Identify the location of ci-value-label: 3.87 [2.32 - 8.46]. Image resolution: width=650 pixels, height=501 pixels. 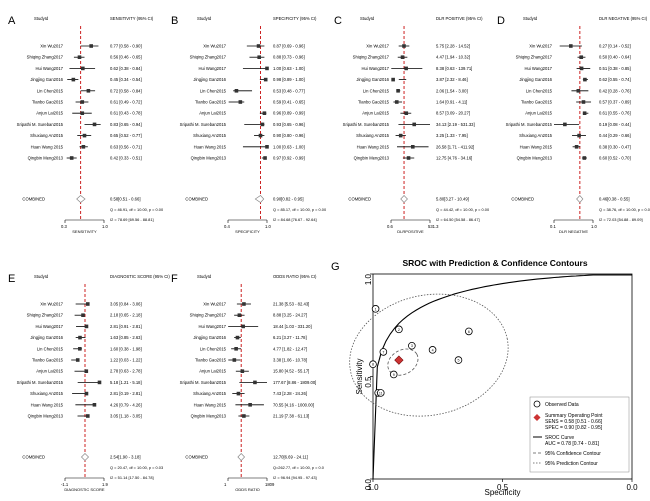
(452, 79).